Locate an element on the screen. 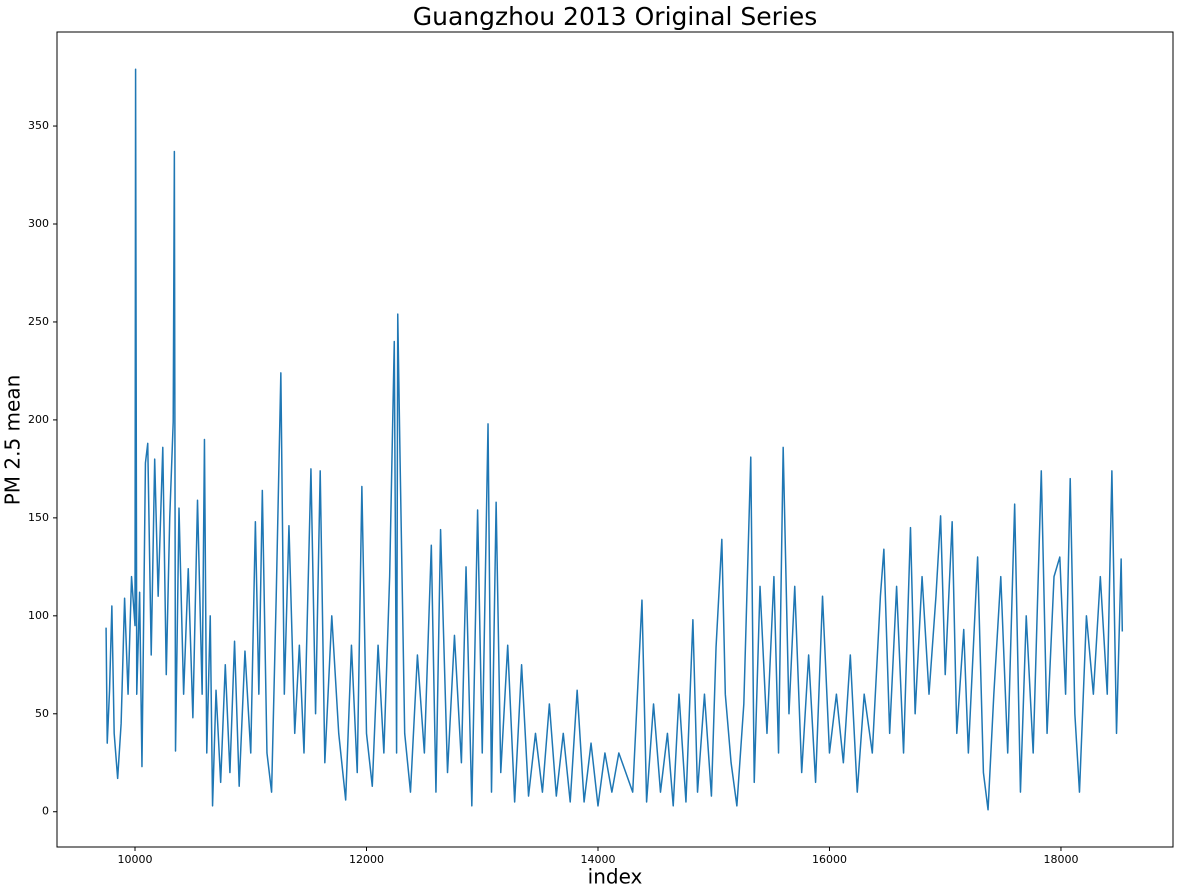 This screenshot has height=894, width=1179. x-tick-label: 14000 is located at coordinates (597, 859).